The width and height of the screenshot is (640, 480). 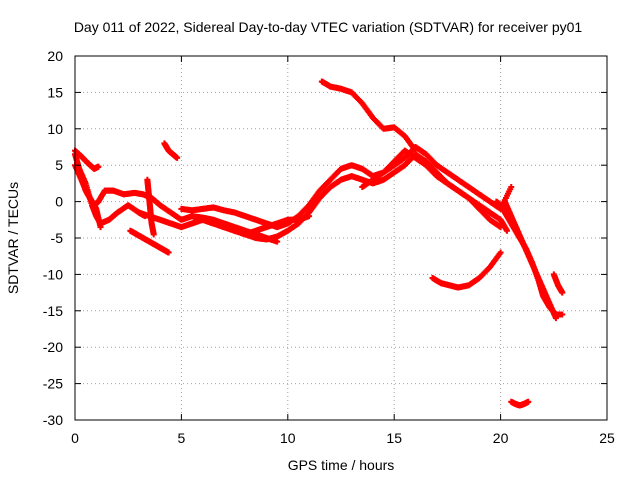 I want to click on x-tick-label: 5, so click(x=182, y=438).